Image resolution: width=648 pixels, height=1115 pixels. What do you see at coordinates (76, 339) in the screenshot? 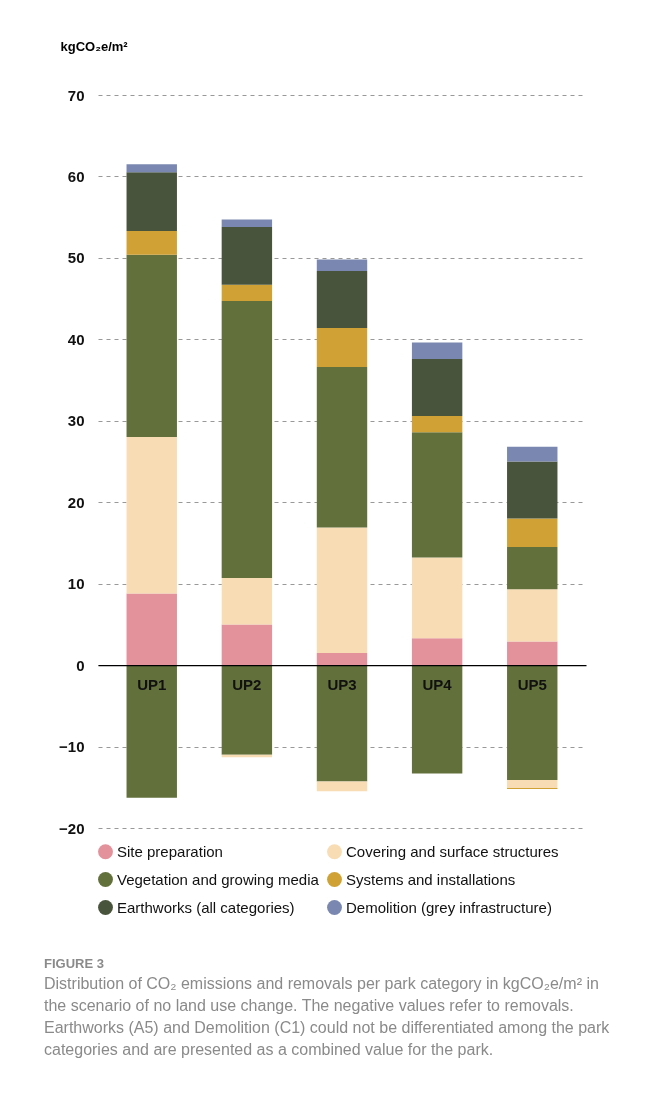
I see `y-tick-label: 40` at bounding box center [76, 339].